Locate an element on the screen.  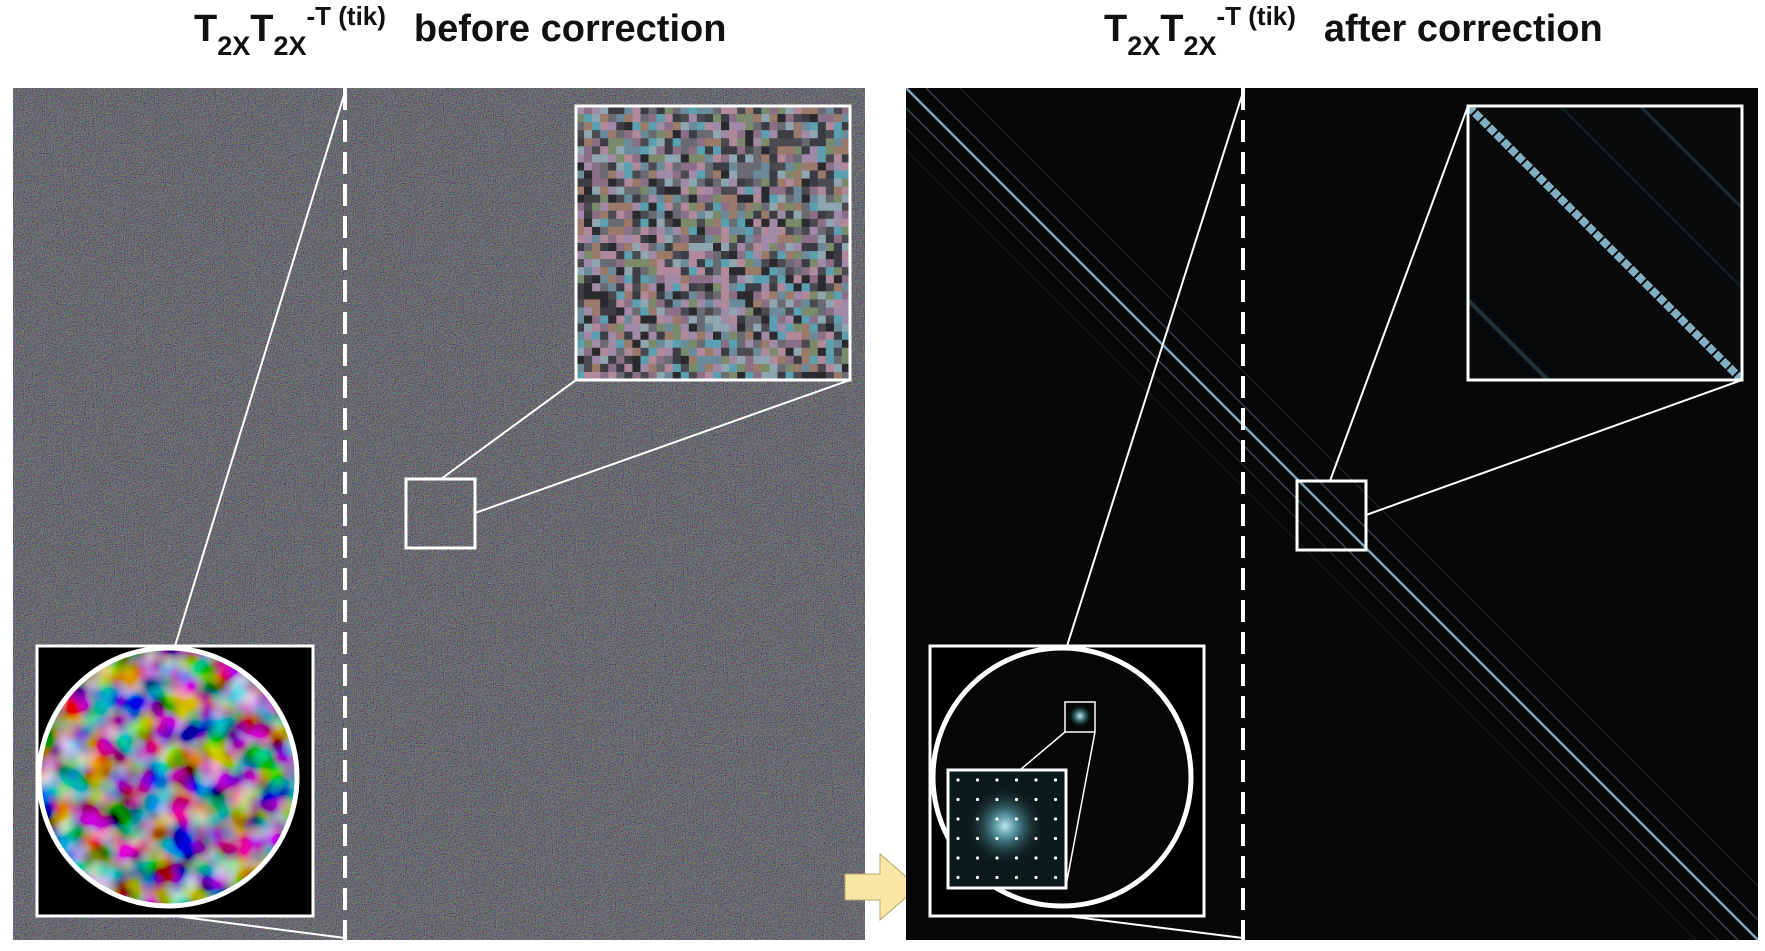
leader-line is located at coordinates (1155, 927).